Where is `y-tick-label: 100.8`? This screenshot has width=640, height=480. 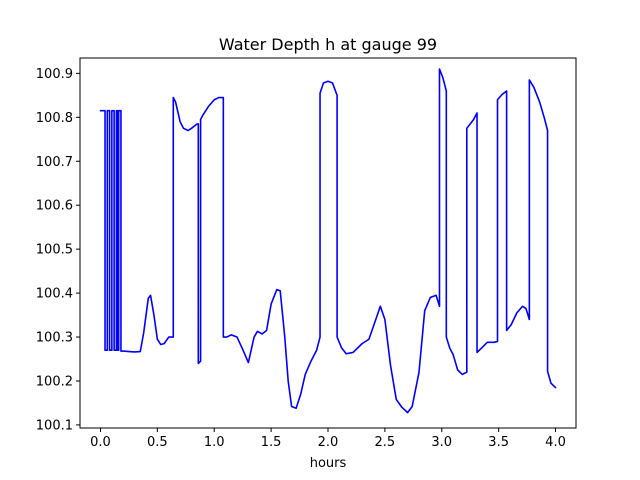 y-tick-label: 100.8 is located at coordinates (54, 118).